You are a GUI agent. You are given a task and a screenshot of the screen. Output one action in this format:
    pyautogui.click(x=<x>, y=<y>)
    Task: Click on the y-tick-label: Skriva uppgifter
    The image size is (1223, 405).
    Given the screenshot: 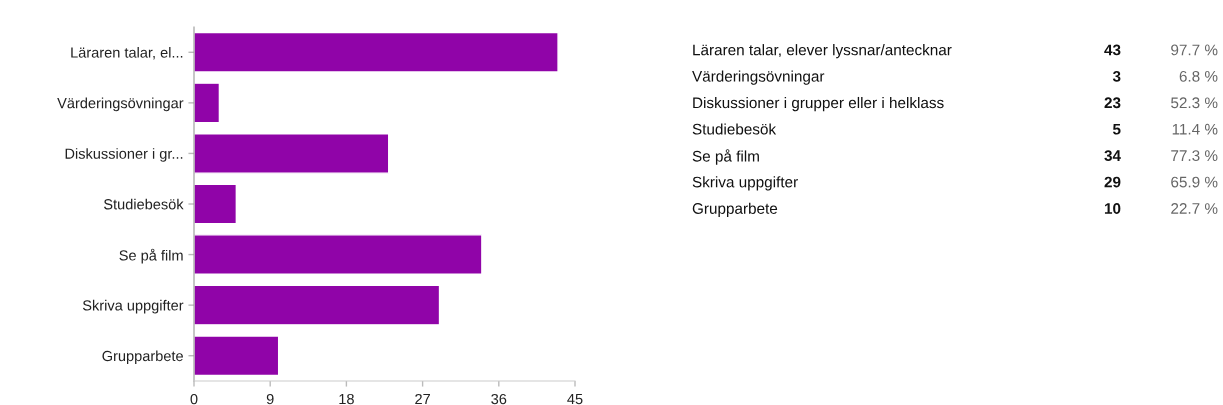 What is the action you would take?
    pyautogui.click(x=133, y=306)
    